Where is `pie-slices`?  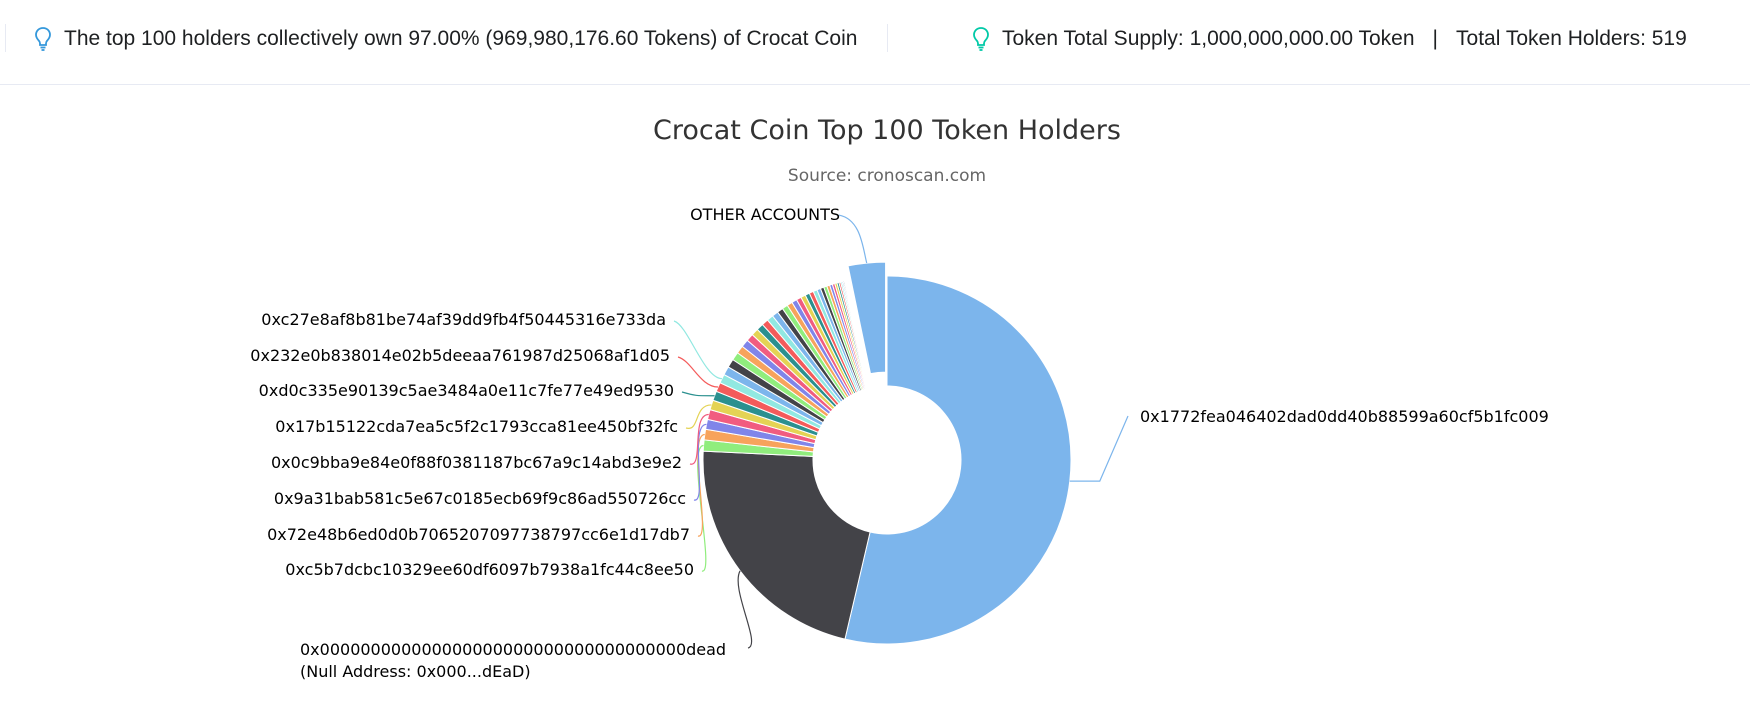 pie-slices is located at coordinates (887, 453).